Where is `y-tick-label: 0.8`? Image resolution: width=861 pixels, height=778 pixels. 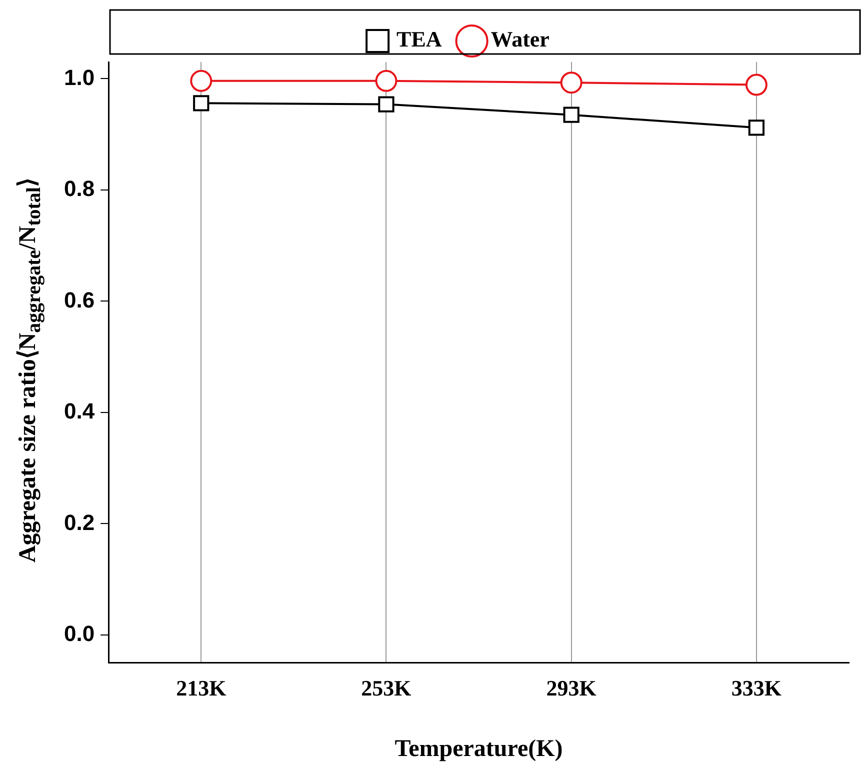 y-tick-label: 0.8 is located at coordinates (79, 189).